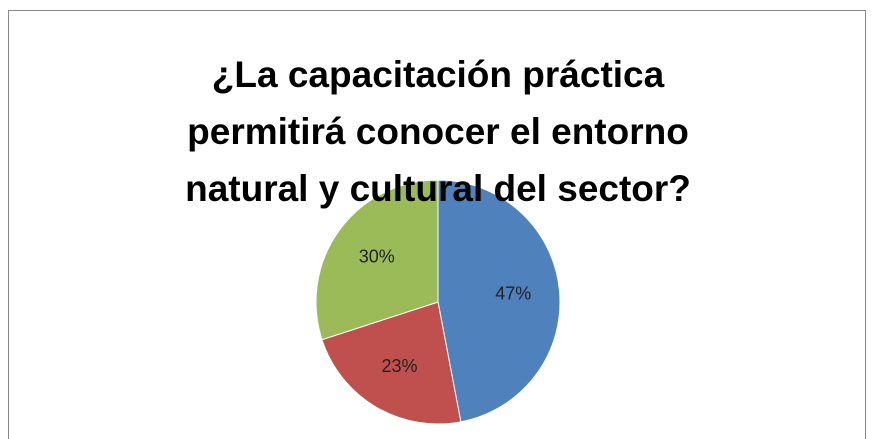 The image size is (873, 439). I want to click on labels: 47% 23% 30%, so click(445, 311).